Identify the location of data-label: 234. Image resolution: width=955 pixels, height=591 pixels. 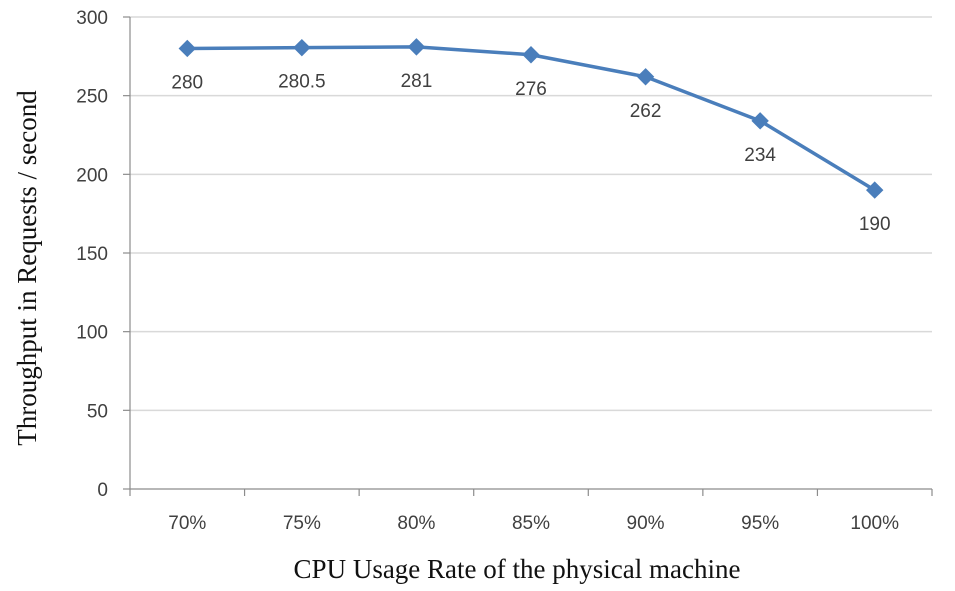
(760, 155).